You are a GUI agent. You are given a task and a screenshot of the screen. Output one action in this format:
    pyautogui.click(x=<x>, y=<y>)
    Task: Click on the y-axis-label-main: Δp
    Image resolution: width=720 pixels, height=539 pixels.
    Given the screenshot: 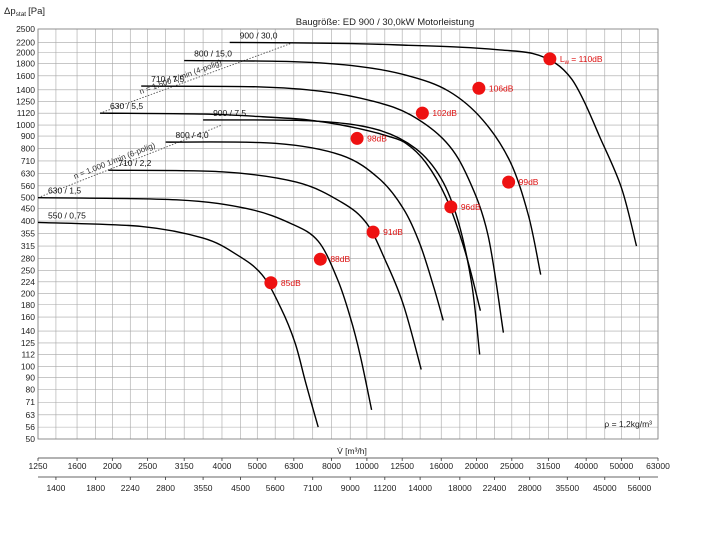 What is the action you would take?
    pyautogui.click(x=10, y=11)
    